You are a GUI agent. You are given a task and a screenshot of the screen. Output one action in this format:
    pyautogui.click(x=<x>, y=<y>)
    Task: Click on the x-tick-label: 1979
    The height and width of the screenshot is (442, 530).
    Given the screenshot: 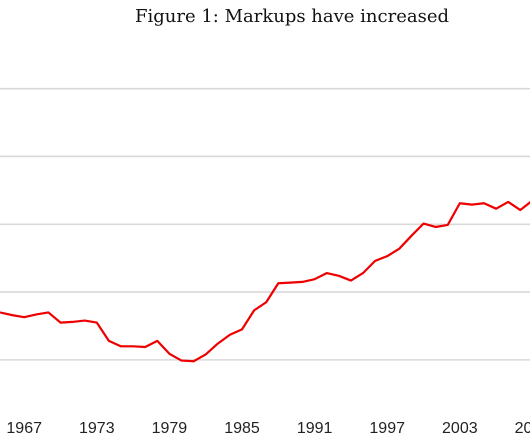 What is the action you would take?
    pyautogui.click(x=170, y=428)
    